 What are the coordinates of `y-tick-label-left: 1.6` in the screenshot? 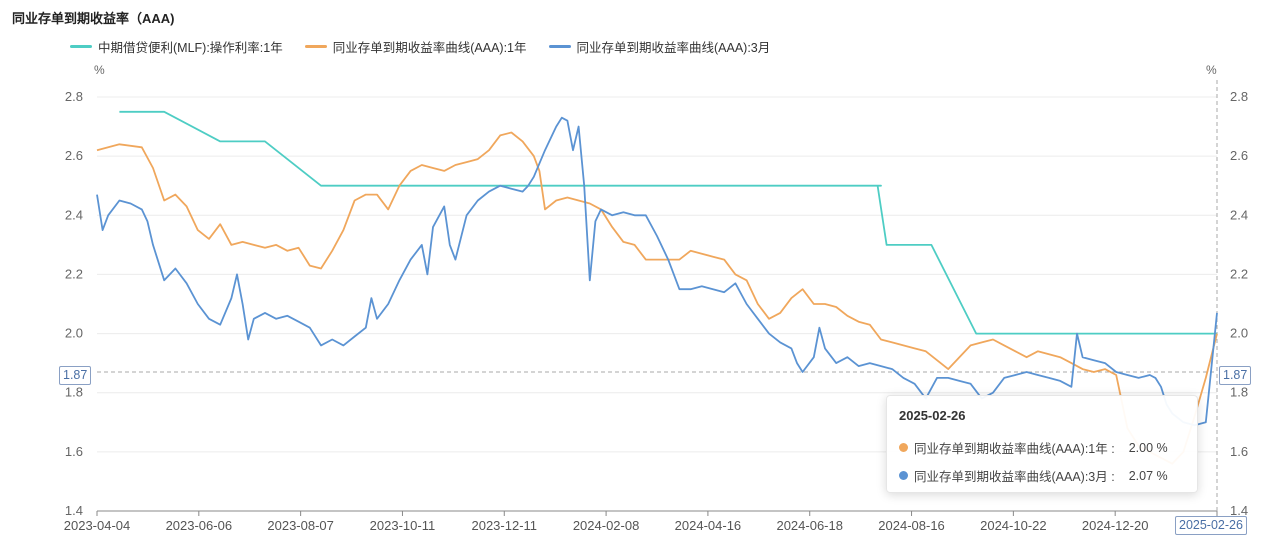 It's located at (74, 451).